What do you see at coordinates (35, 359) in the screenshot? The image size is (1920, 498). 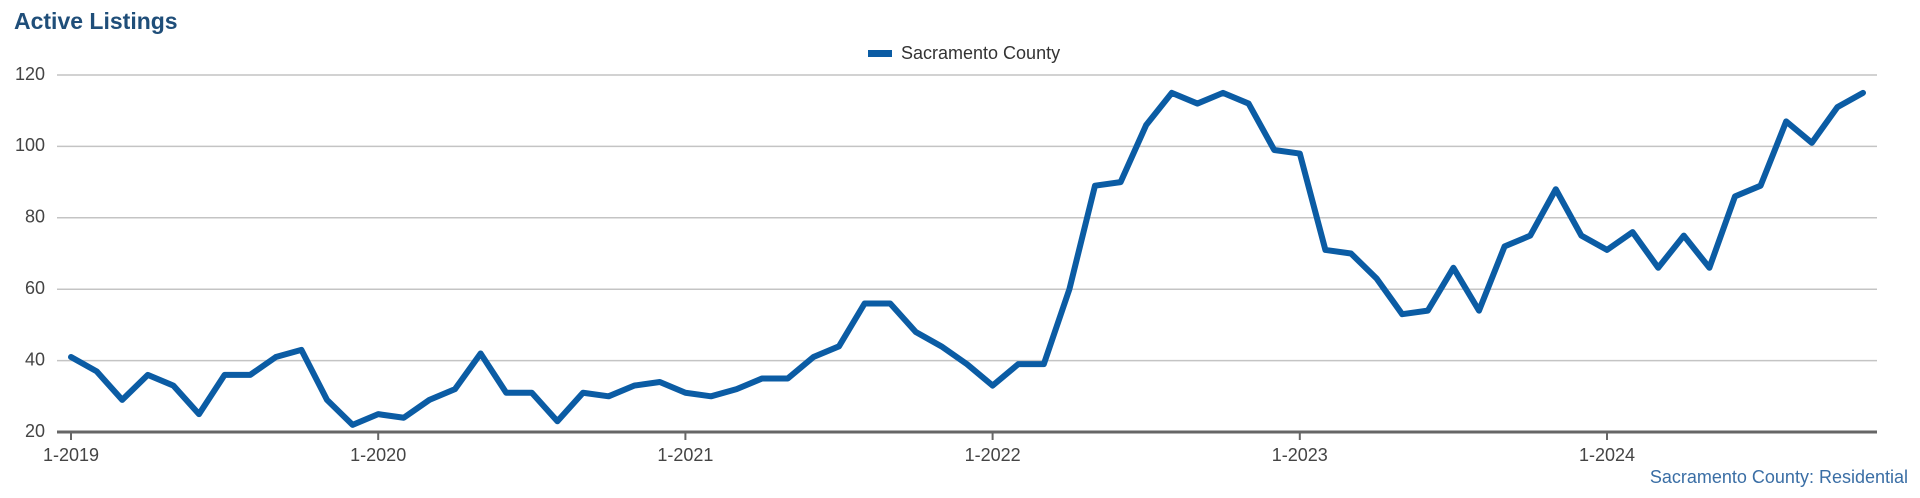 I see `y-tick-label: 40` at bounding box center [35, 359].